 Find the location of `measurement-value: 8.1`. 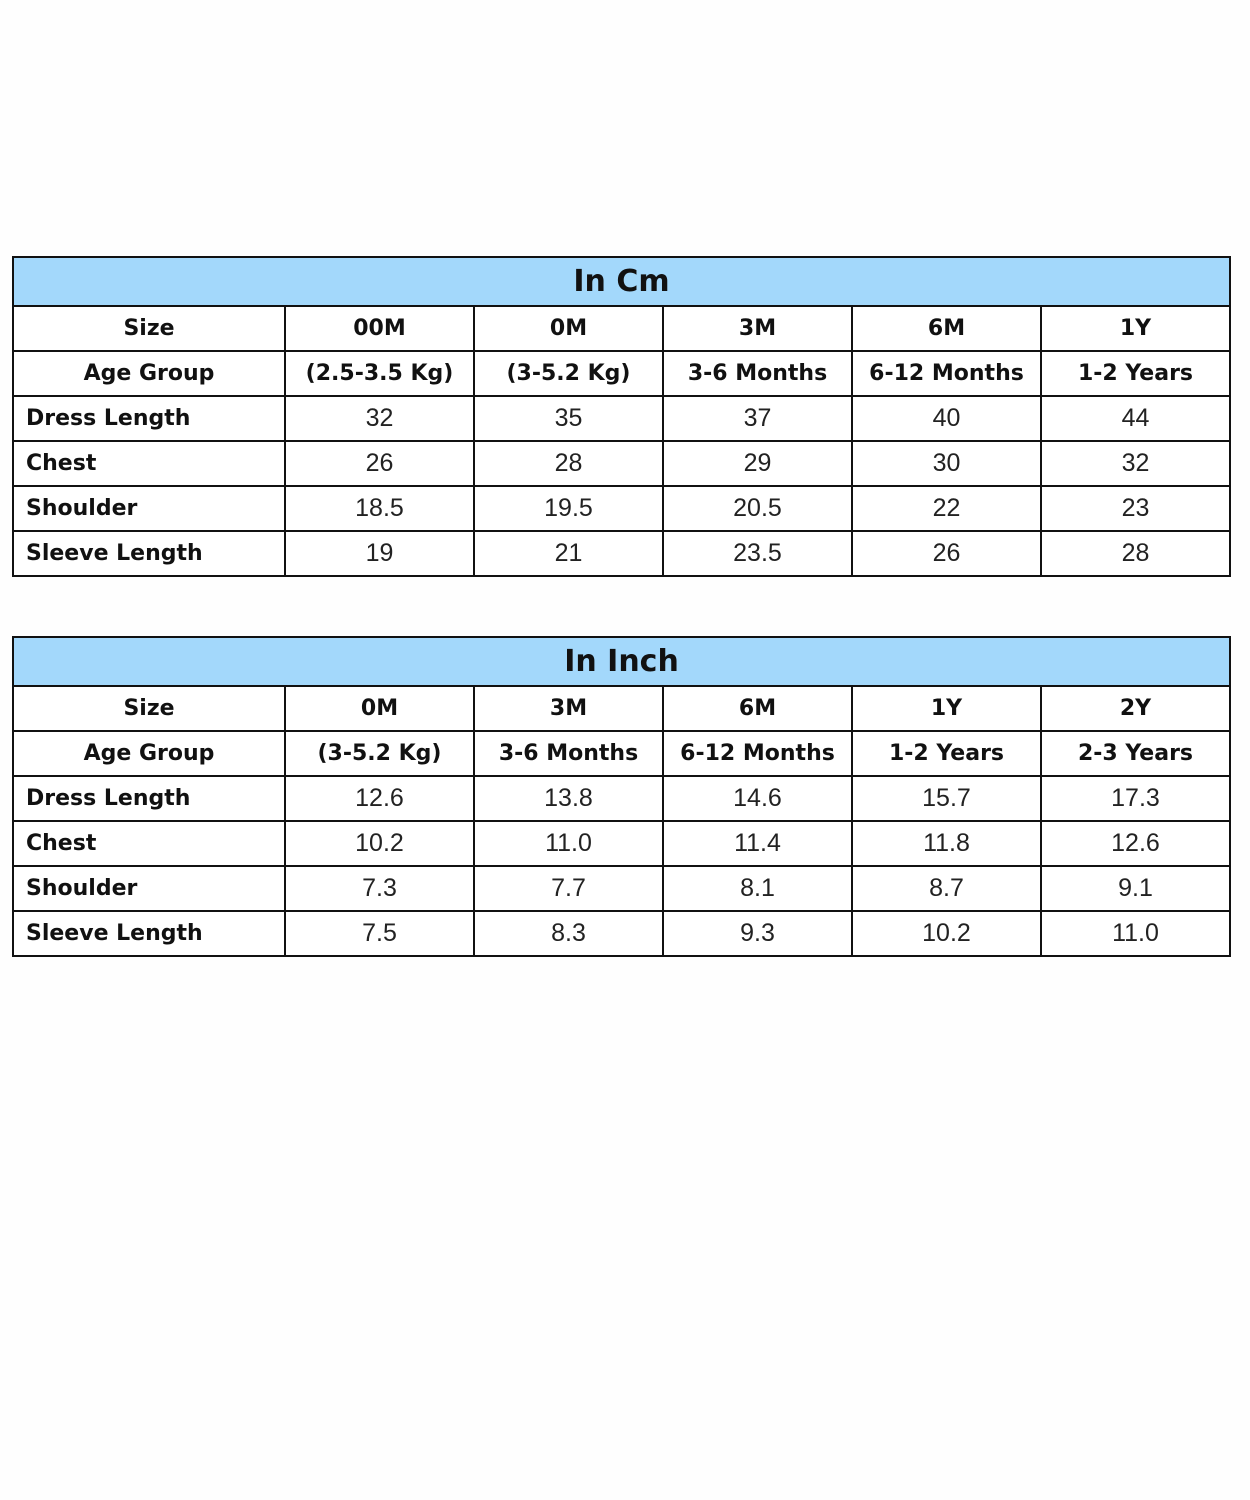

measurement-value: 8.1 is located at coordinates (757, 888).